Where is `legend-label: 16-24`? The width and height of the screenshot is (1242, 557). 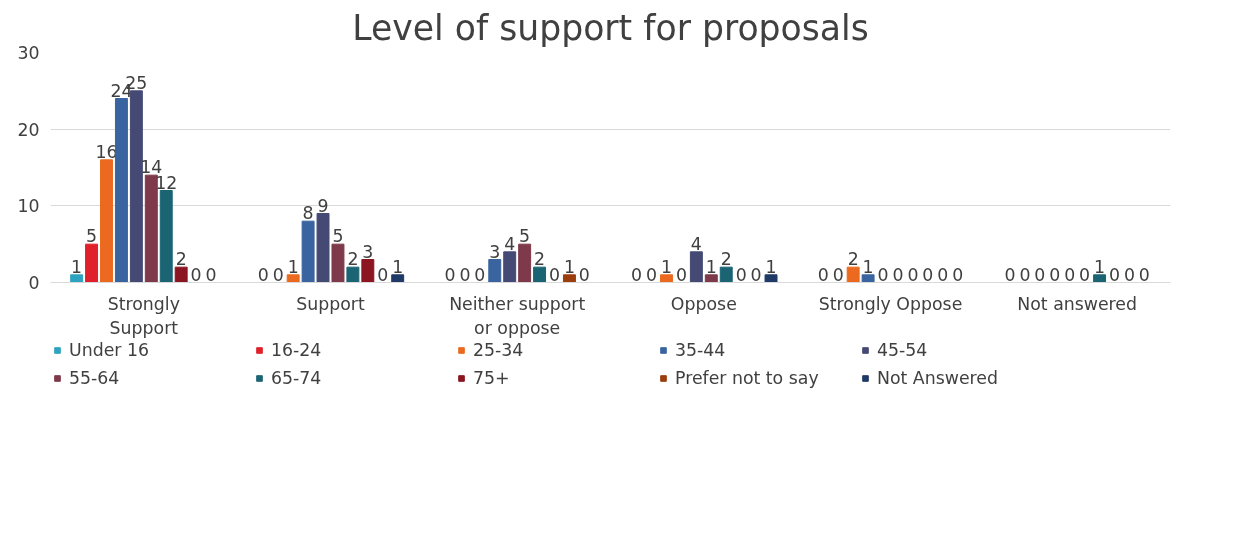
legend-label: 16-24 is located at coordinates (297, 350).